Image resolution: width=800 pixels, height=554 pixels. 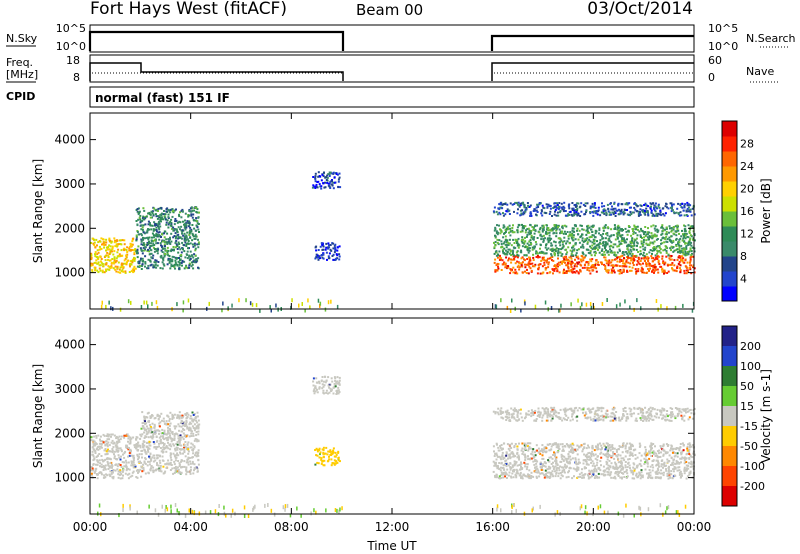 I want to click on colorbar-segment, so click(x=729, y=129).